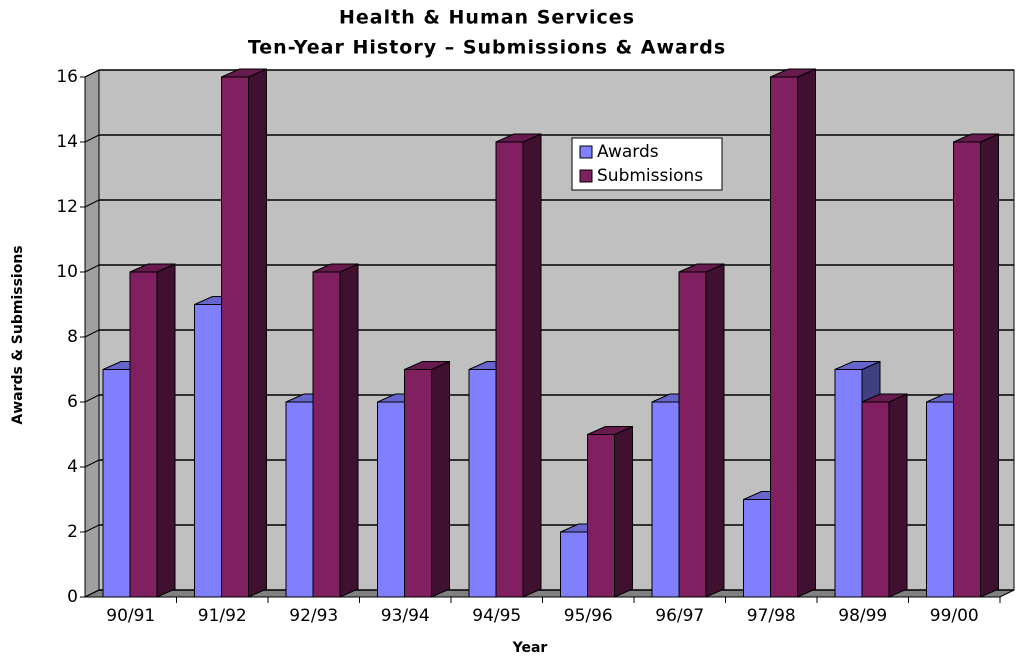  I want to click on y-axis-title: Awards & Submissions, so click(18, 334).